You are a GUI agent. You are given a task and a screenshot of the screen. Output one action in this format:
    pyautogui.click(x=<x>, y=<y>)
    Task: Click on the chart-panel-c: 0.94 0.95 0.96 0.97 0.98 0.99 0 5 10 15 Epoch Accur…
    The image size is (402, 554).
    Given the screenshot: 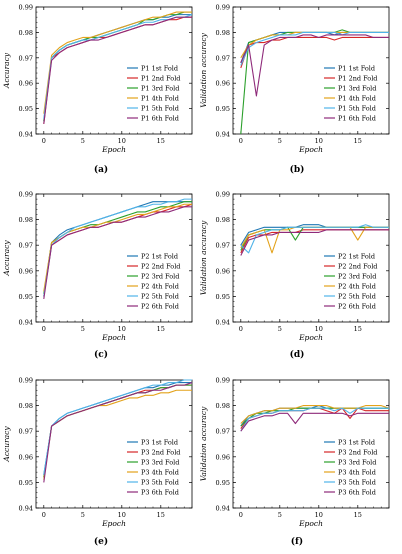 What is the action you would take?
    pyautogui.click(x=97, y=275)
    